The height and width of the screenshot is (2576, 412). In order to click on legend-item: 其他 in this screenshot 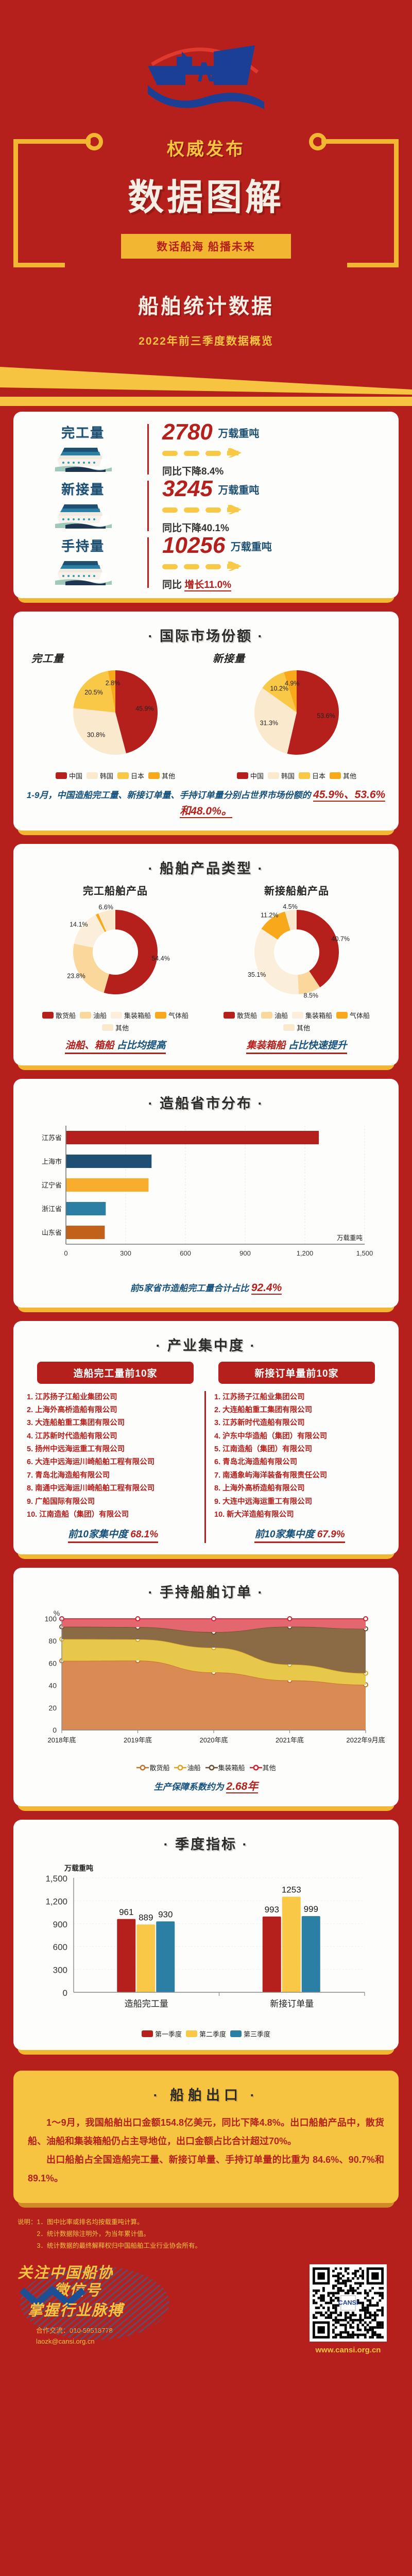, I will do `click(162, 776)`.